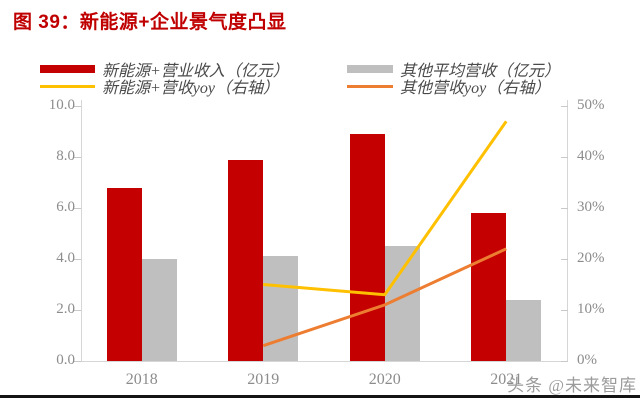 This screenshot has width=640, height=405. I want to click on right-axis-tick-label: 0%, so click(587, 360).